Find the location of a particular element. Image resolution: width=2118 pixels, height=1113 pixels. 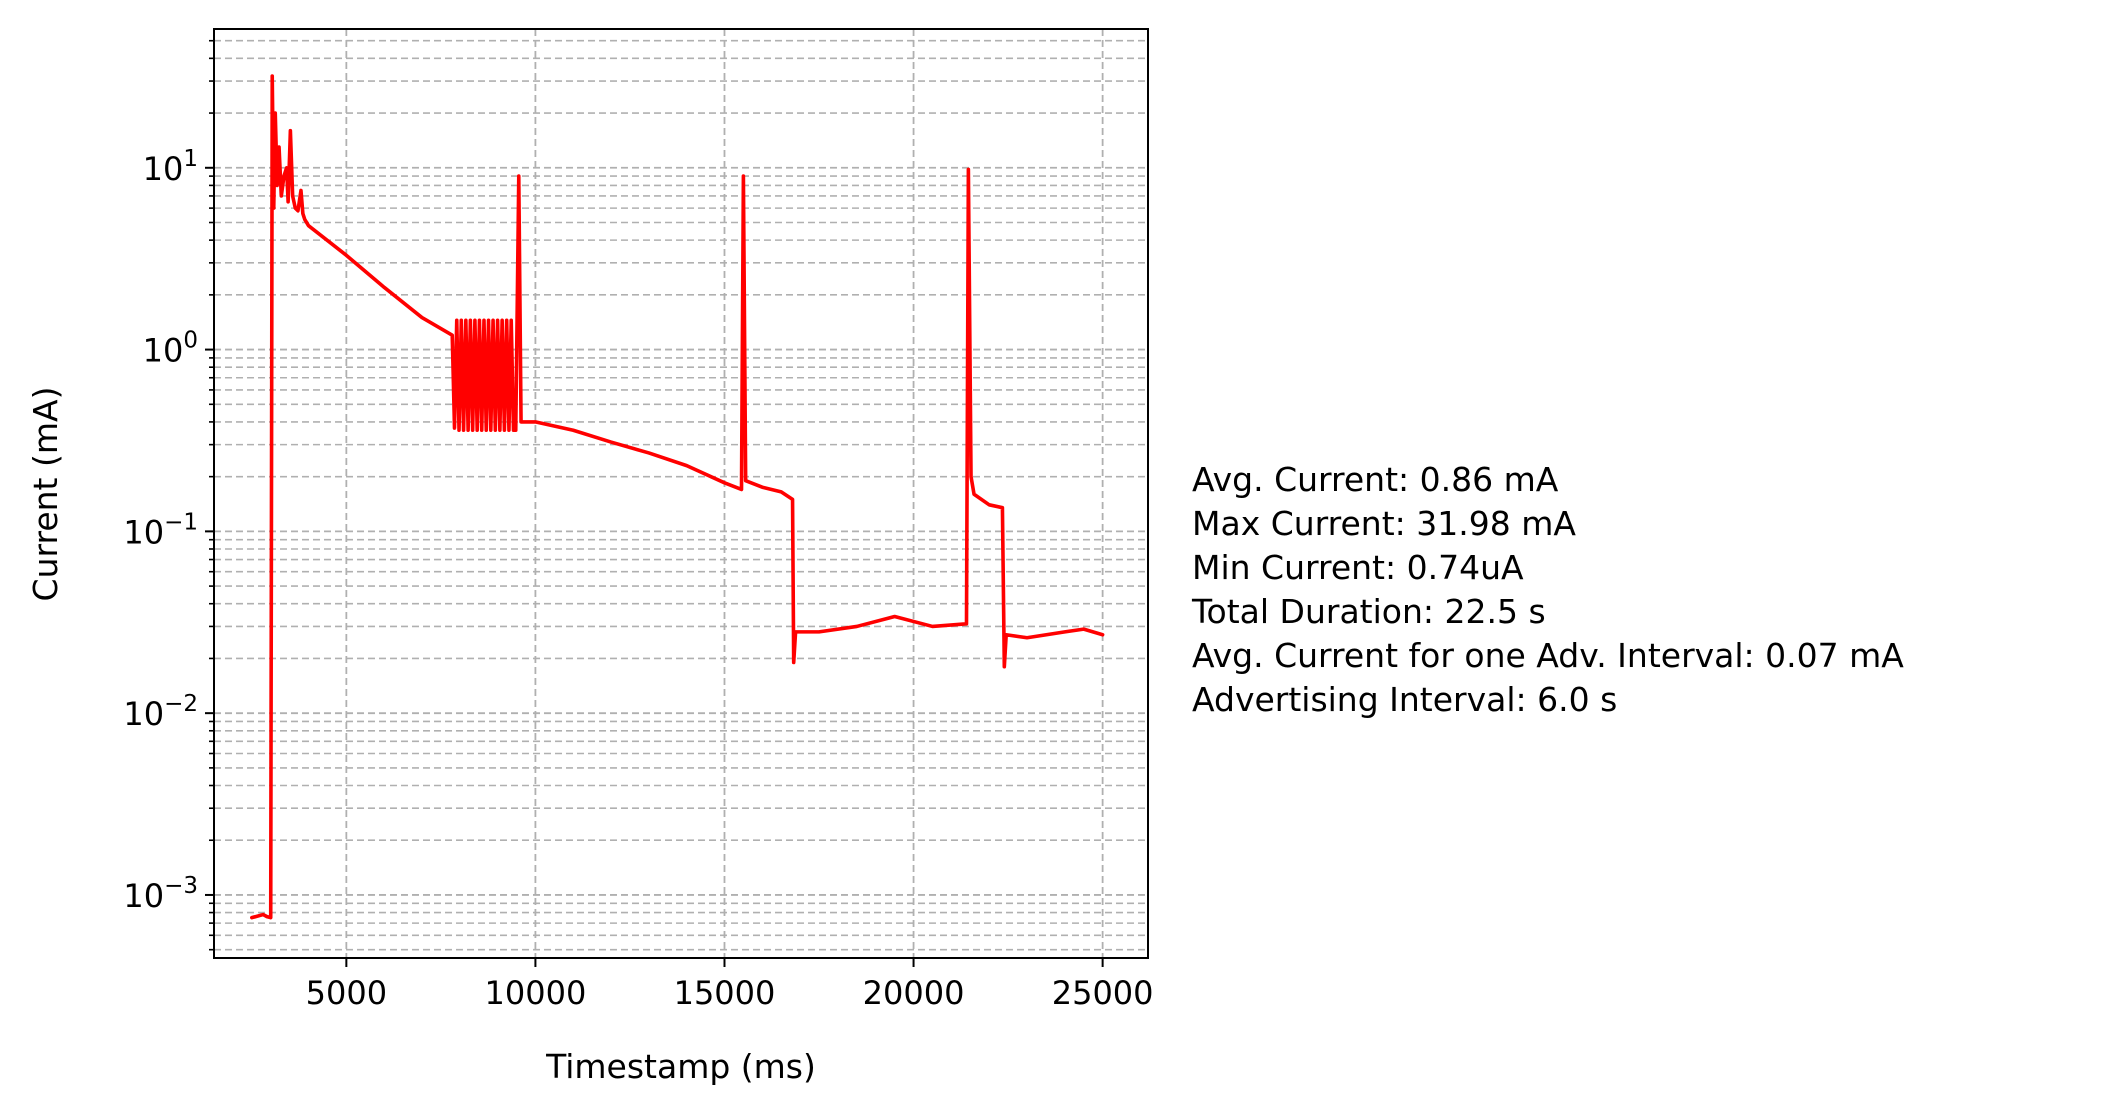

x-axis: 5000 10000 15000 20000 25000 is located at coordinates (730, 985).